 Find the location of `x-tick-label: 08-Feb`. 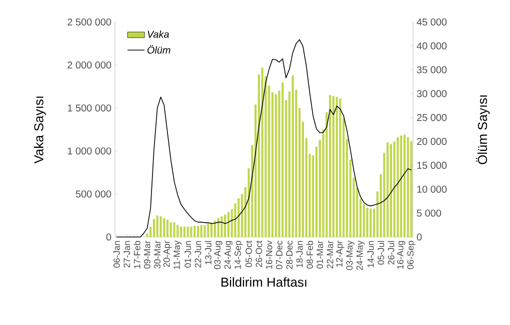

x-tick-label: 08-Feb is located at coordinates (310, 254).